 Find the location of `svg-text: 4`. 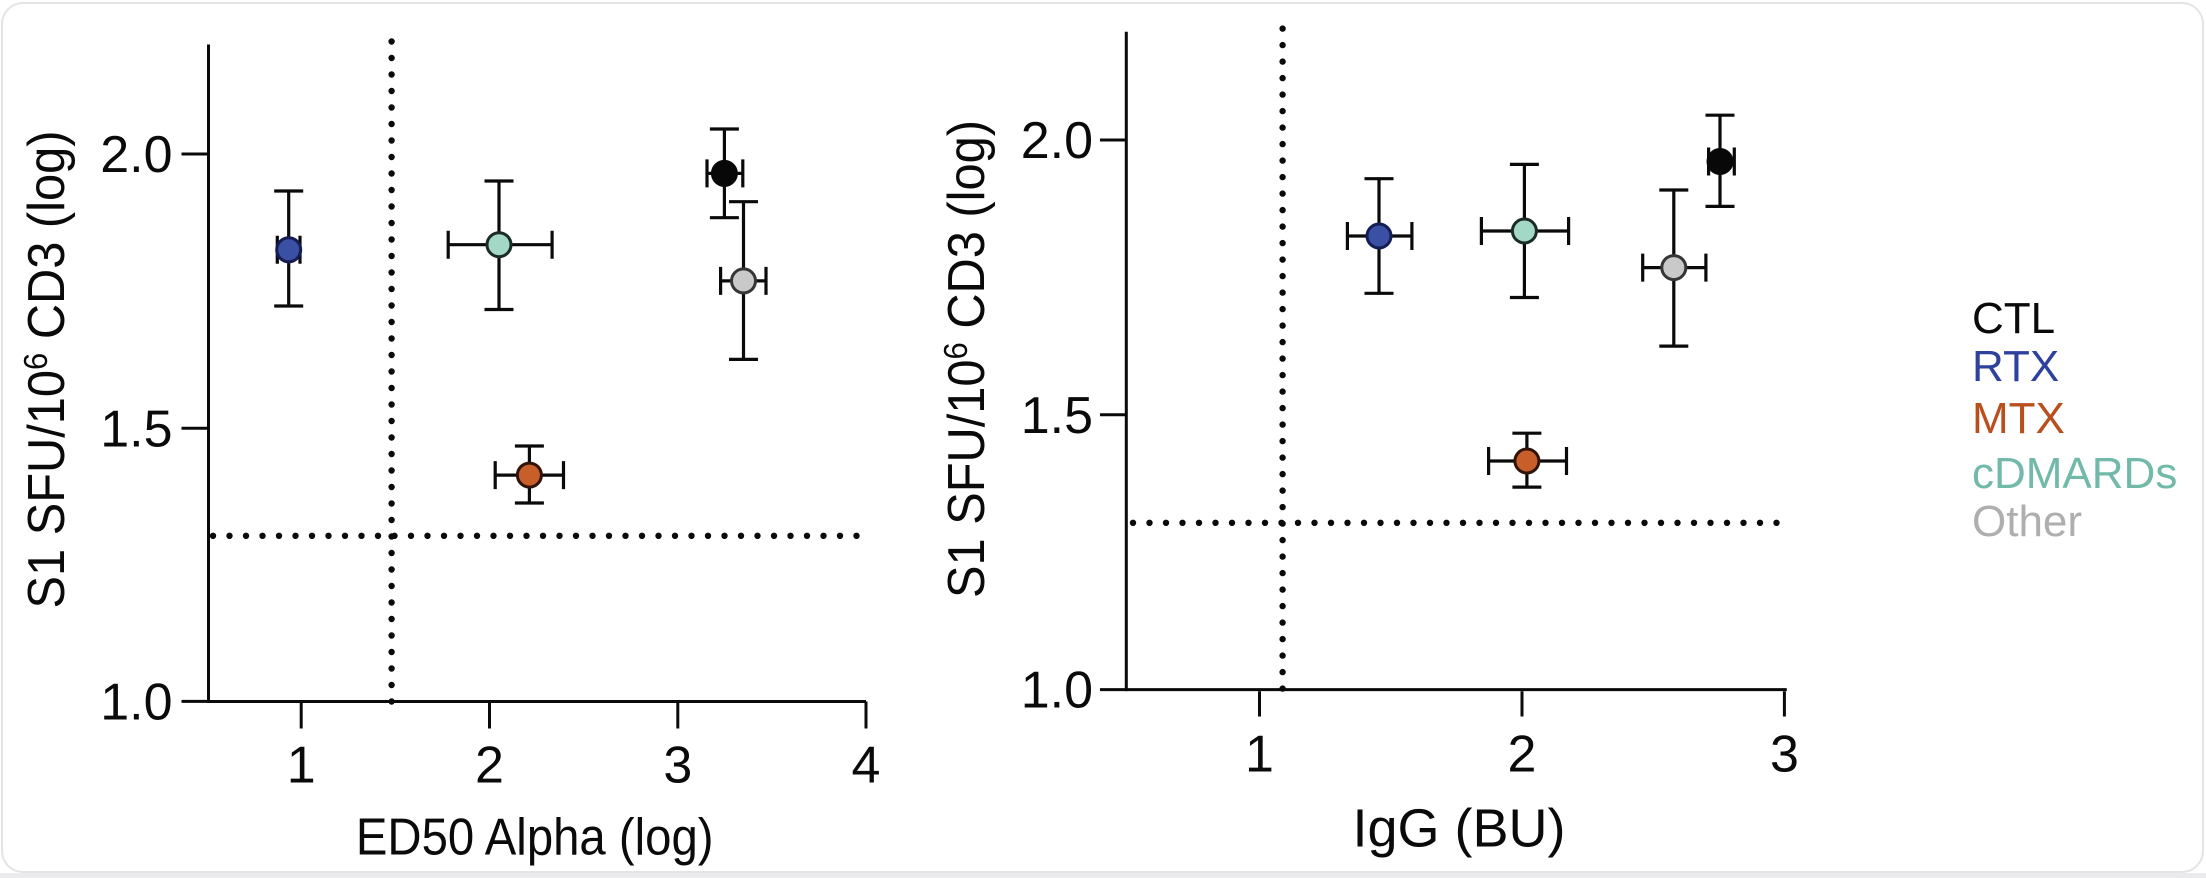

svg-text: 4 is located at coordinates (866, 766).